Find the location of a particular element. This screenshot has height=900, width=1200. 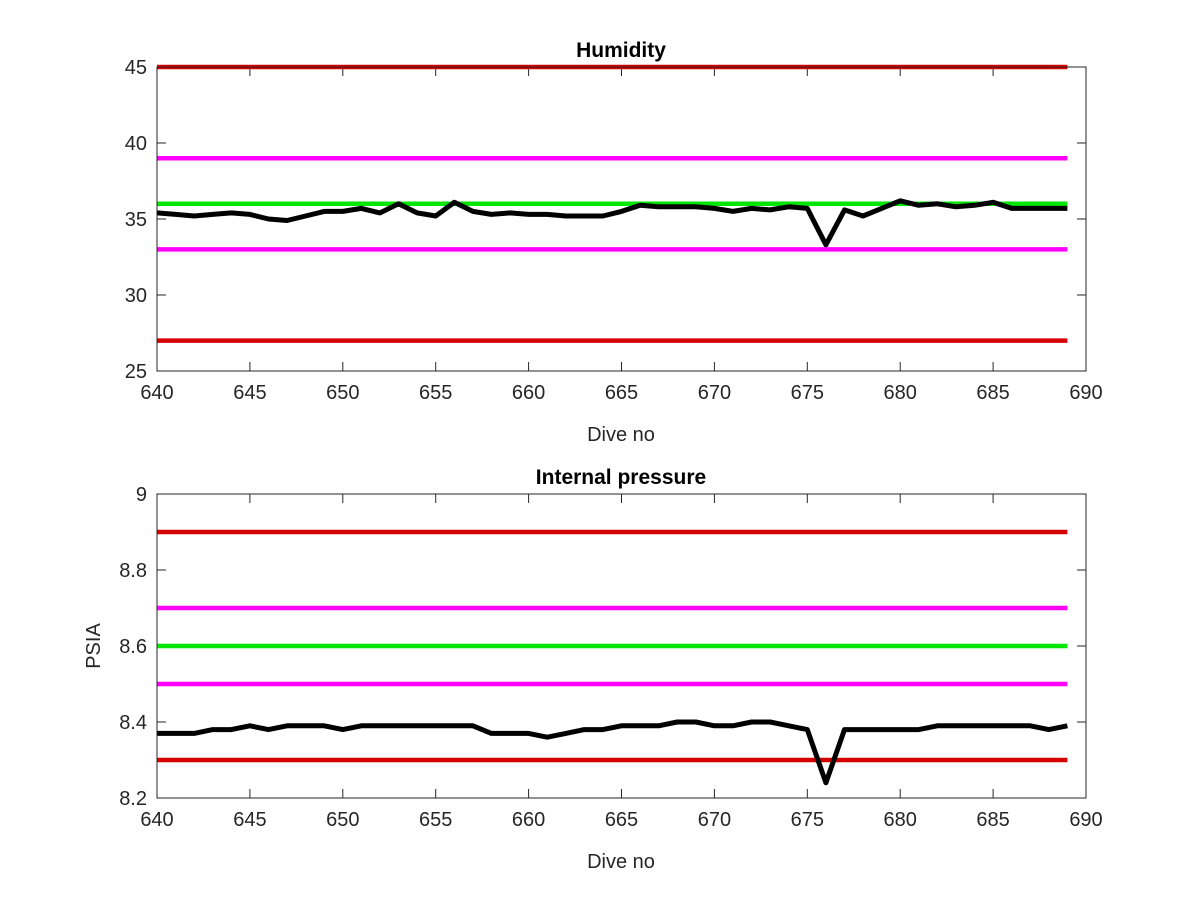

humidity-y-tick-label: 25 is located at coordinates (136, 372).